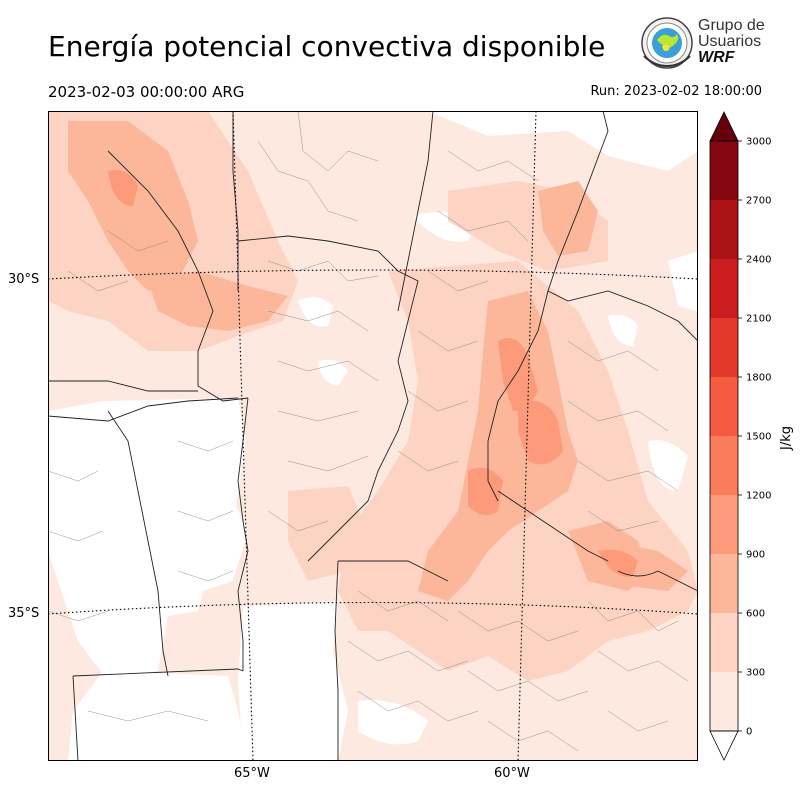  What do you see at coordinates (758, 142) in the screenshot?
I see `colorbar-tick-label: 3000` at bounding box center [758, 142].